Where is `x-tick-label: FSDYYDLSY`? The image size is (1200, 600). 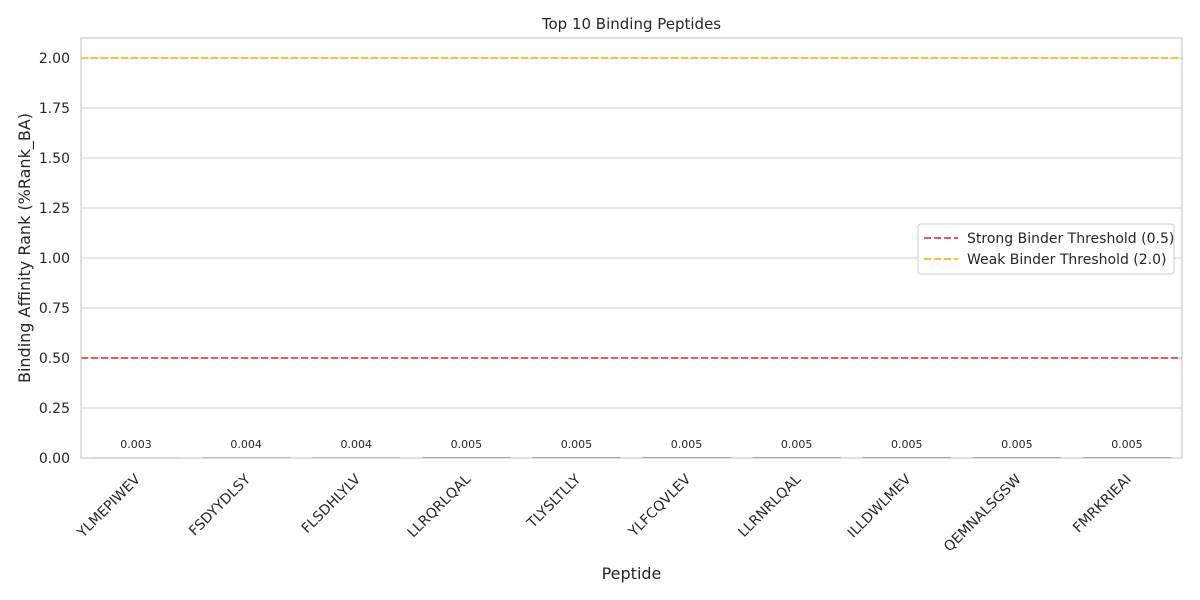
x-tick-label: FSDYYDLSY is located at coordinates (220, 505).